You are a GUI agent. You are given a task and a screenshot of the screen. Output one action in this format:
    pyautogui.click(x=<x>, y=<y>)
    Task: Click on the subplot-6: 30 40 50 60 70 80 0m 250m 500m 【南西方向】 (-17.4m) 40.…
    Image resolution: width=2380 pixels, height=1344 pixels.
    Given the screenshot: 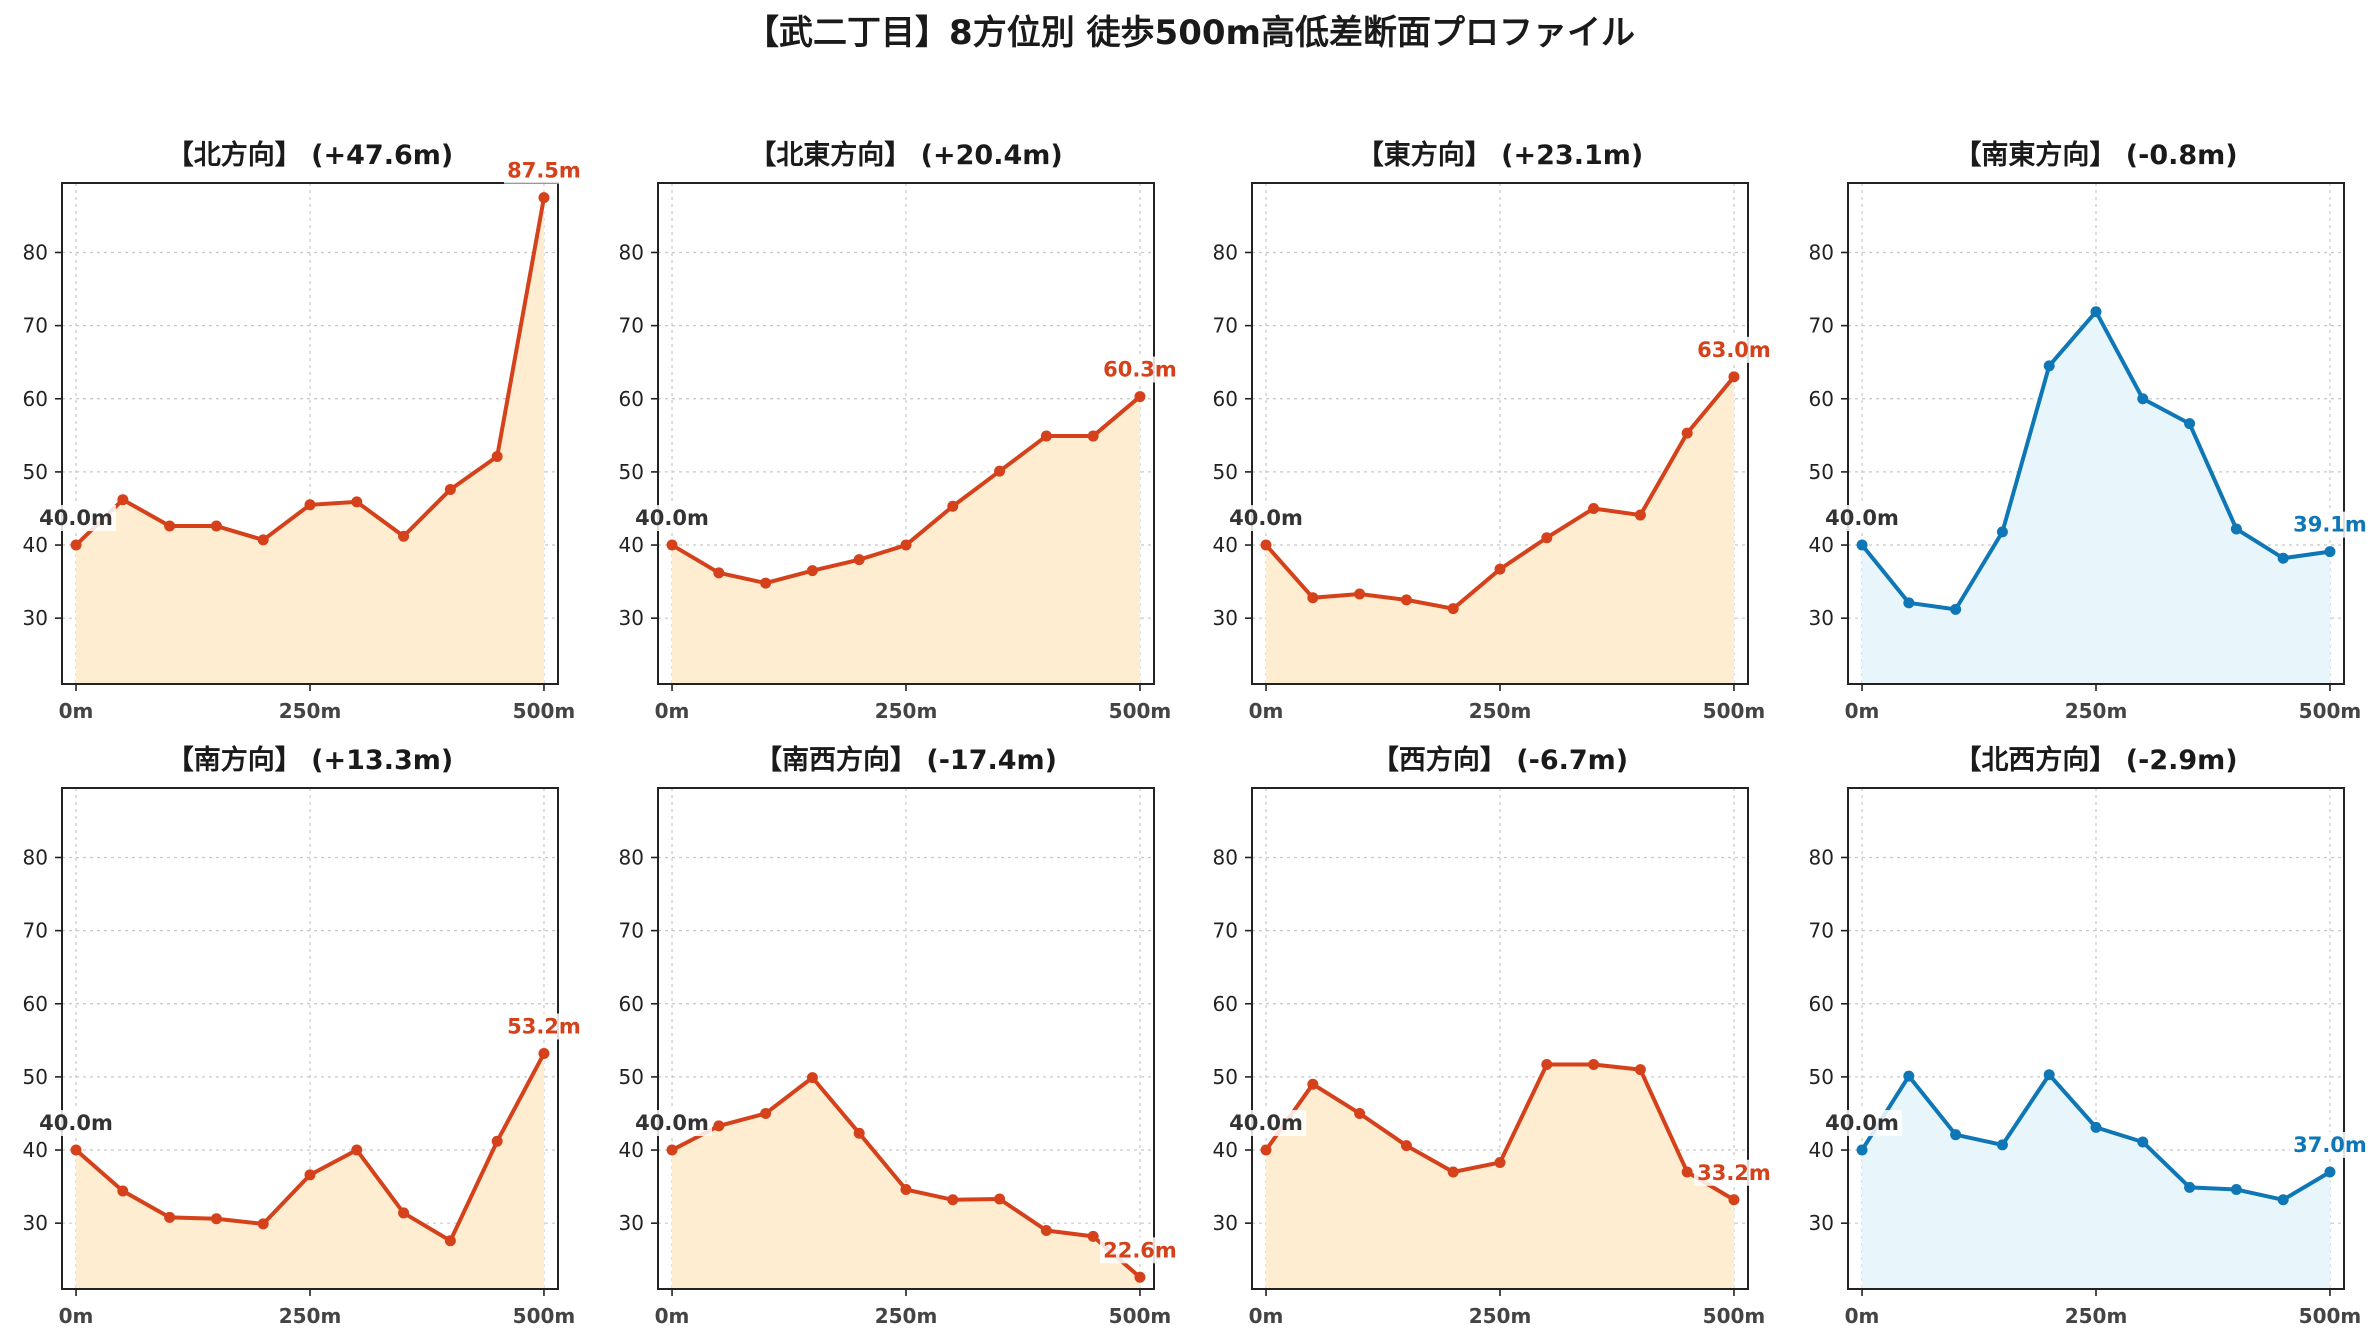 What is the action you would take?
    pyautogui.click(x=899, y=1036)
    